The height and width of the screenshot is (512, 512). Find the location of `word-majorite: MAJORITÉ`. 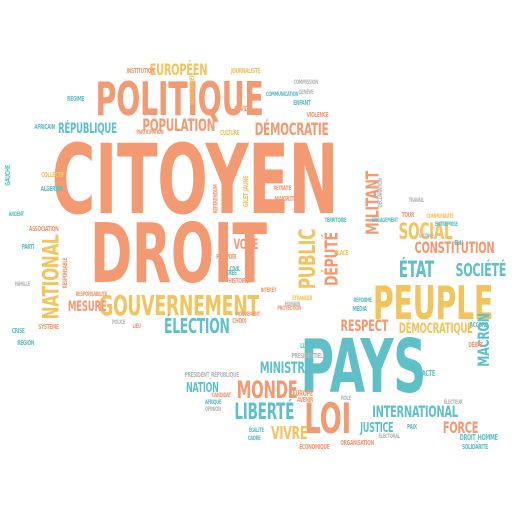

word-majorite: MAJORITÉ is located at coordinates (285, 199).